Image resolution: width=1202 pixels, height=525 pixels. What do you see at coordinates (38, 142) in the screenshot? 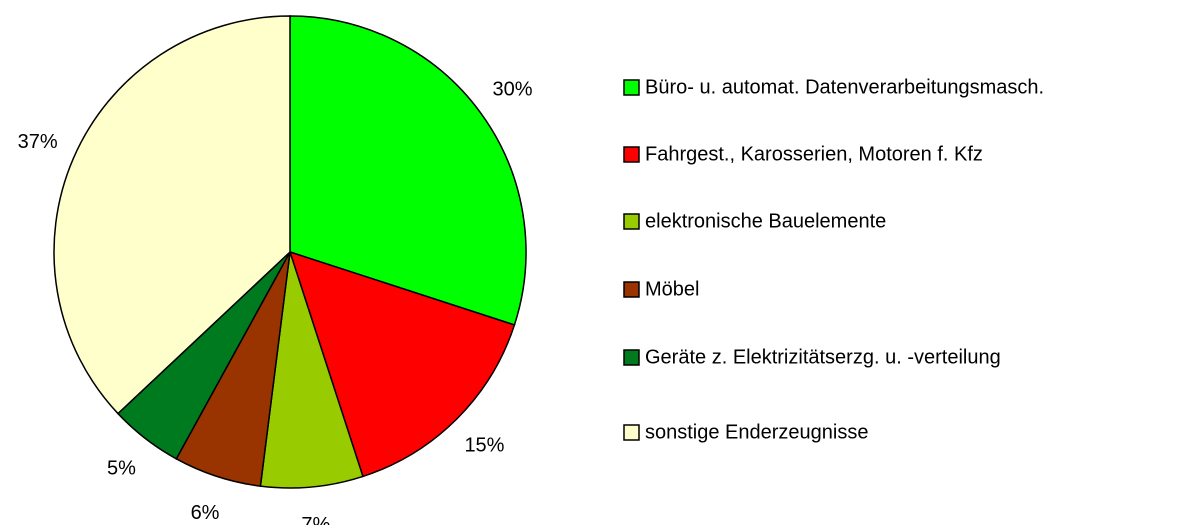
I see `data-label: 37%` at bounding box center [38, 142].